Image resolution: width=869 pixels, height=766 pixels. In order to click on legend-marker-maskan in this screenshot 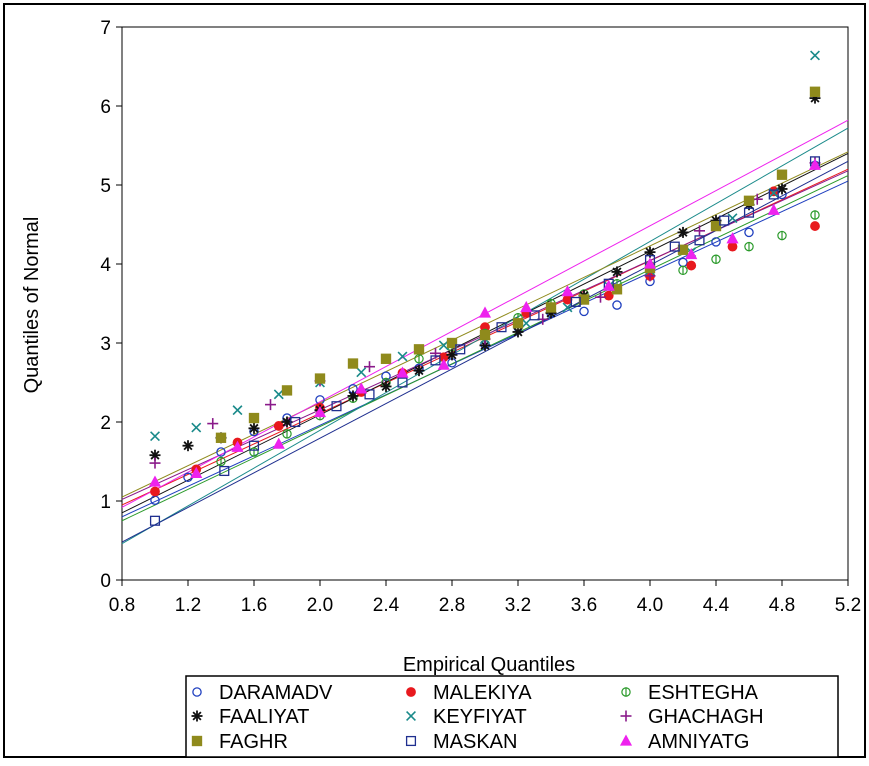, I will do `click(411, 741)`.